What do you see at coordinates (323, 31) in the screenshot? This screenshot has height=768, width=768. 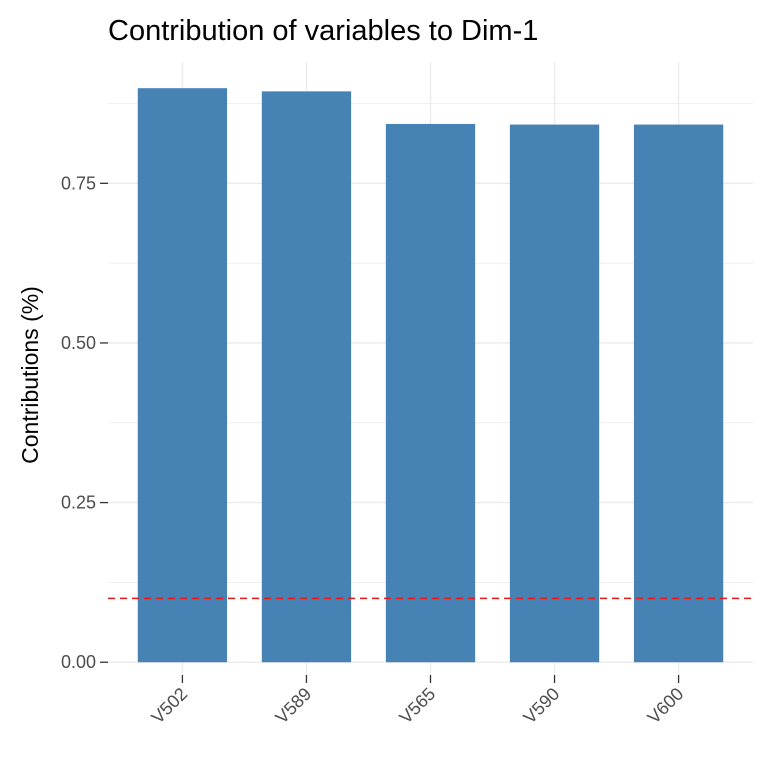 I see `chart-title: Contribution of variables to Dim-1` at bounding box center [323, 31].